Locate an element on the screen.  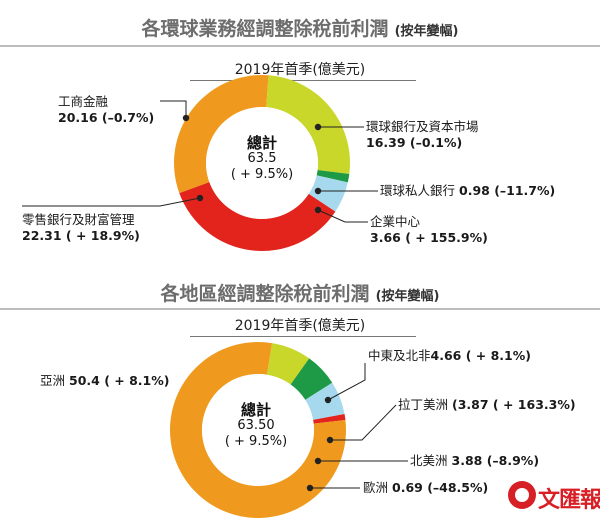
chart2-label-eu: 歐洲 0.69 (–48.5%) is located at coordinates (425, 488).